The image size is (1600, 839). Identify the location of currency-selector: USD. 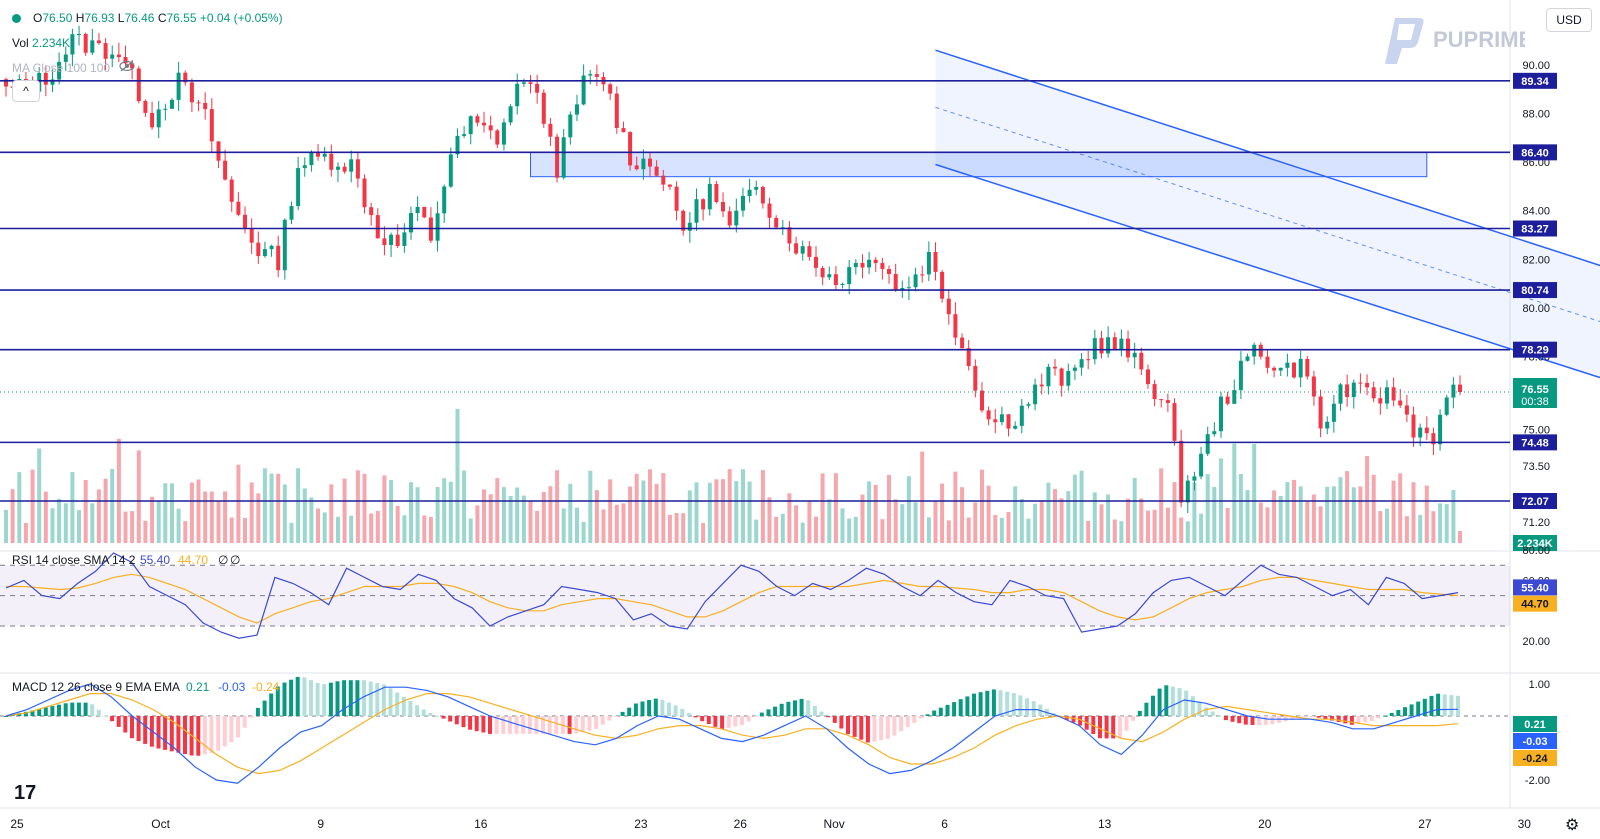
(1569, 20).